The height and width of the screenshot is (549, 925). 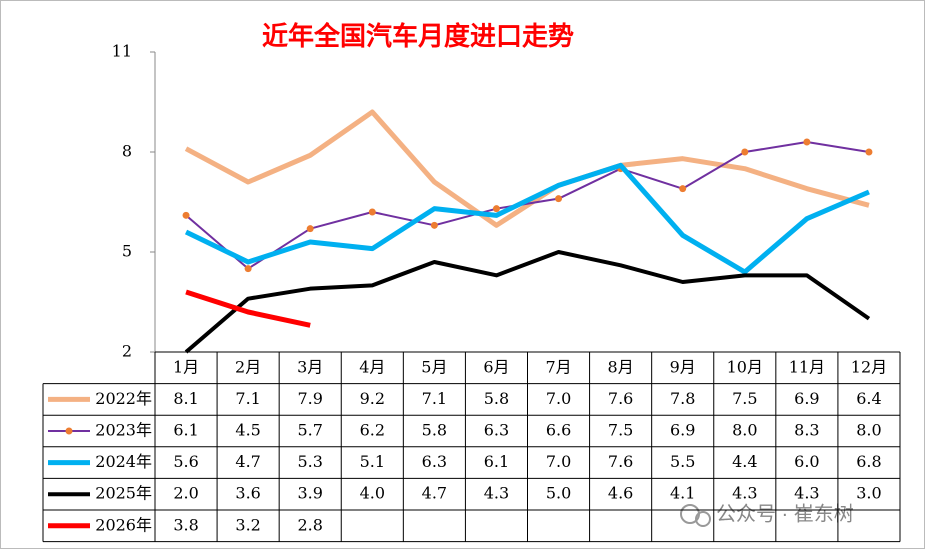 I want to click on watermark-icon, so click(x=703, y=519).